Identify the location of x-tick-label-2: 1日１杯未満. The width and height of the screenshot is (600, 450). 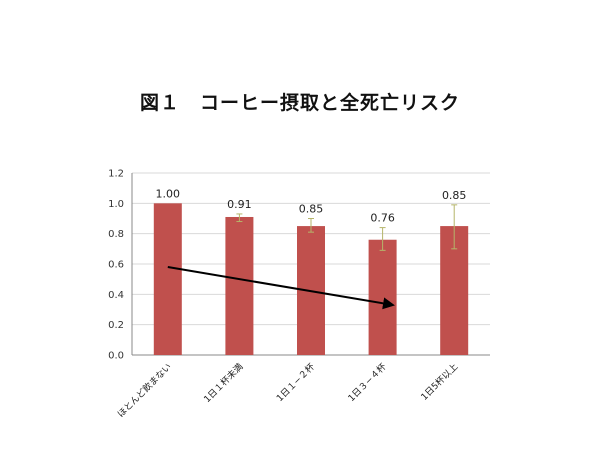
(223, 383).